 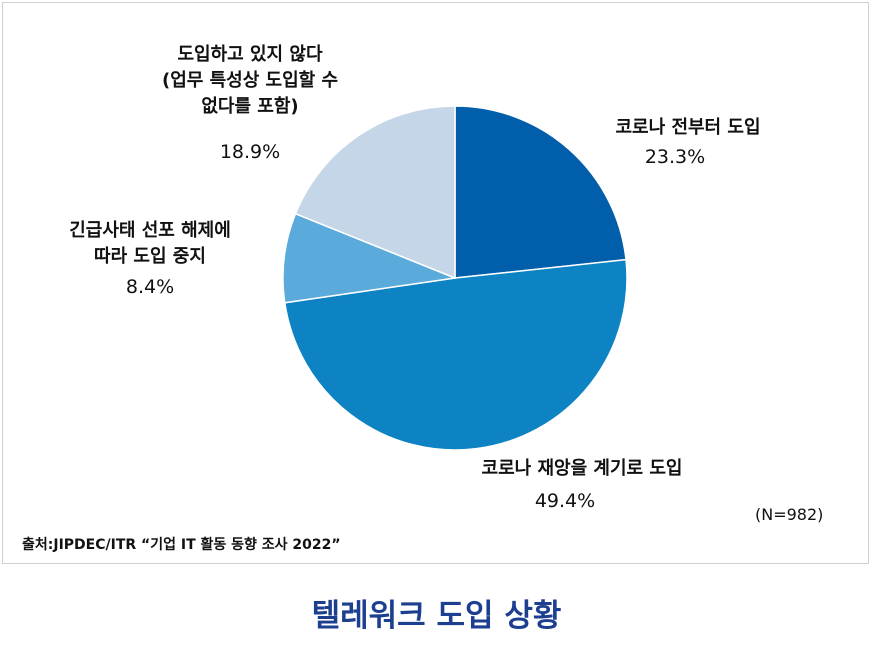 What do you see at coordinates (675, 157) in the screenshot?
I see `value-label: 23.3%` at bounding box center [675, 157].